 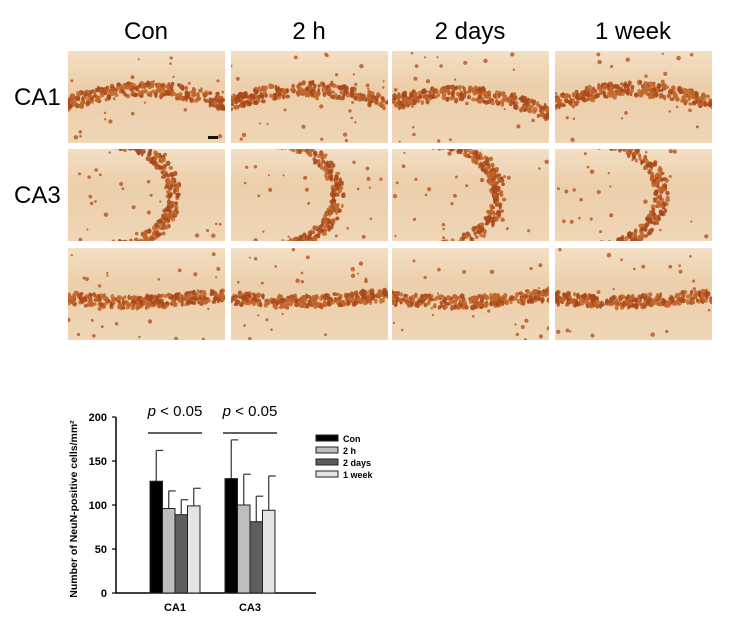 I want to click on legend-label: 2 h, so click(x=349, y=451).